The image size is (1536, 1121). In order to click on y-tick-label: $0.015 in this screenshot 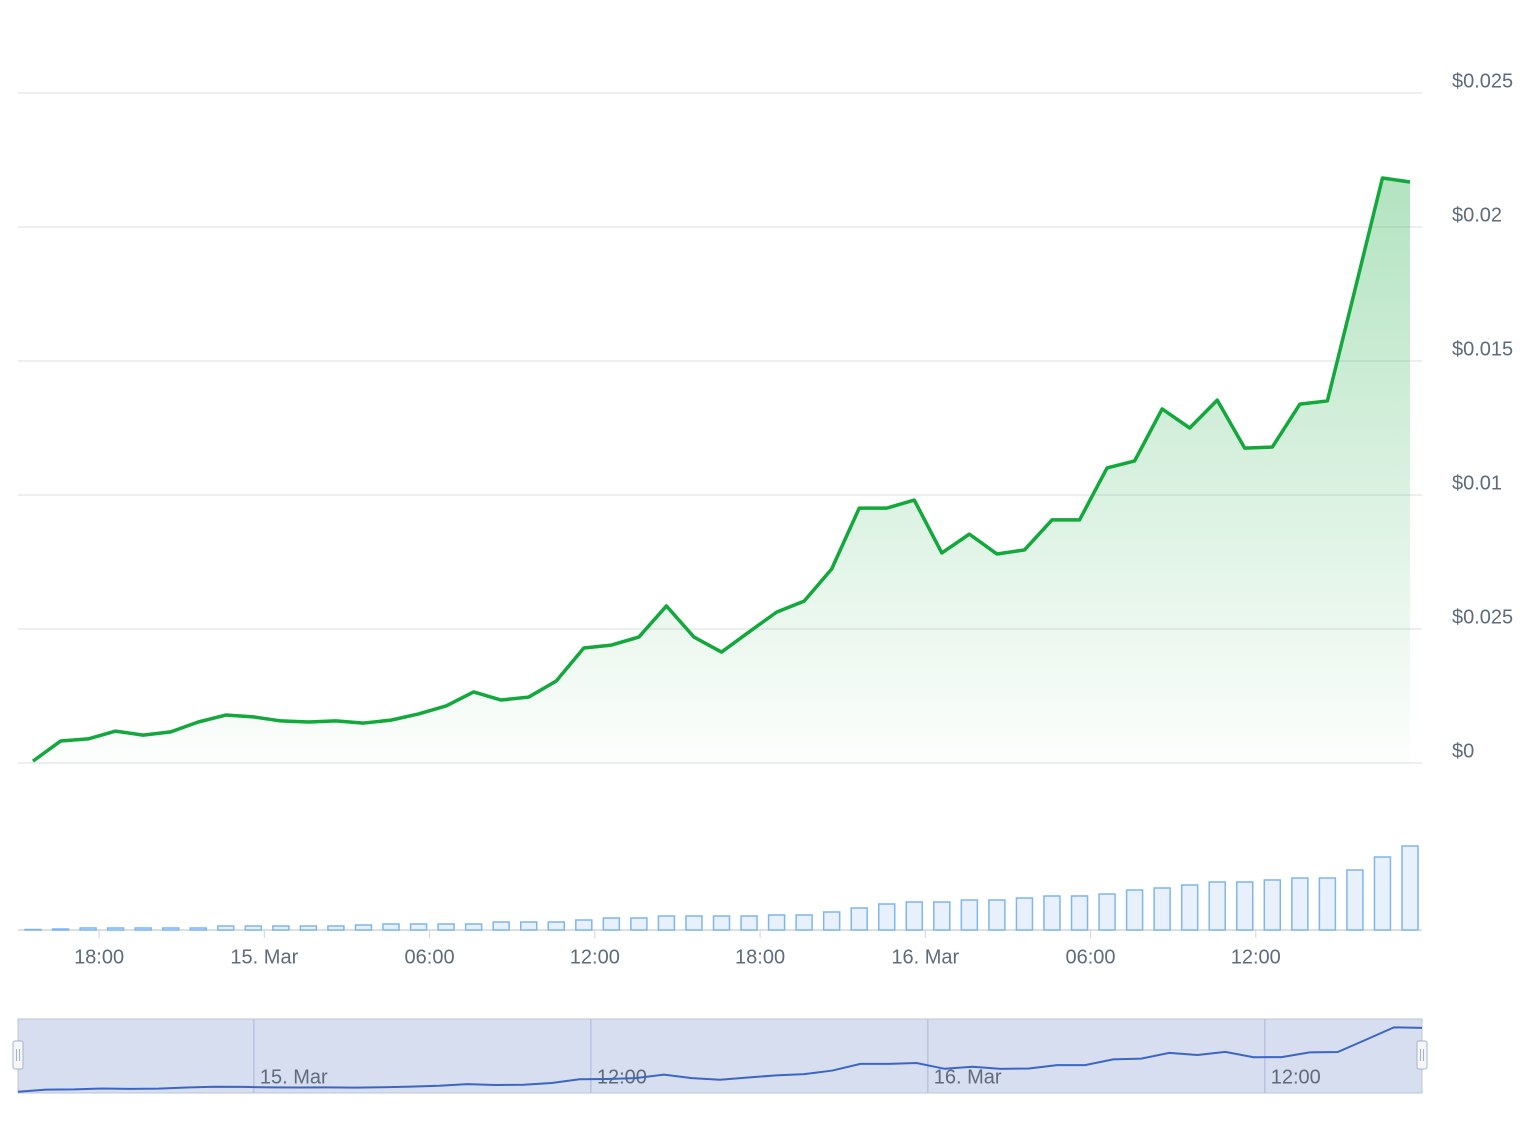, I will do `click(1482, 349)`.